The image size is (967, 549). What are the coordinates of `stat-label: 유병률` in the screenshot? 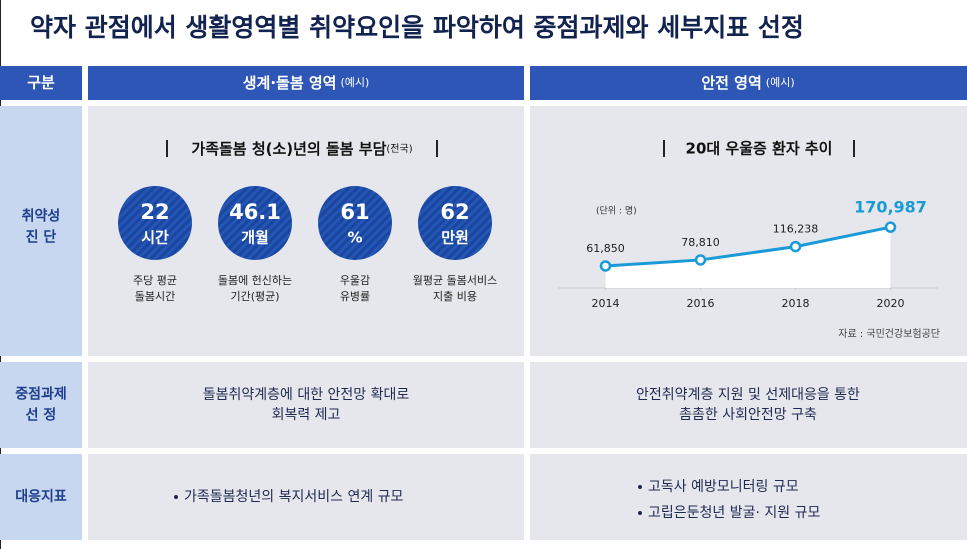 It's located at (355, 296).